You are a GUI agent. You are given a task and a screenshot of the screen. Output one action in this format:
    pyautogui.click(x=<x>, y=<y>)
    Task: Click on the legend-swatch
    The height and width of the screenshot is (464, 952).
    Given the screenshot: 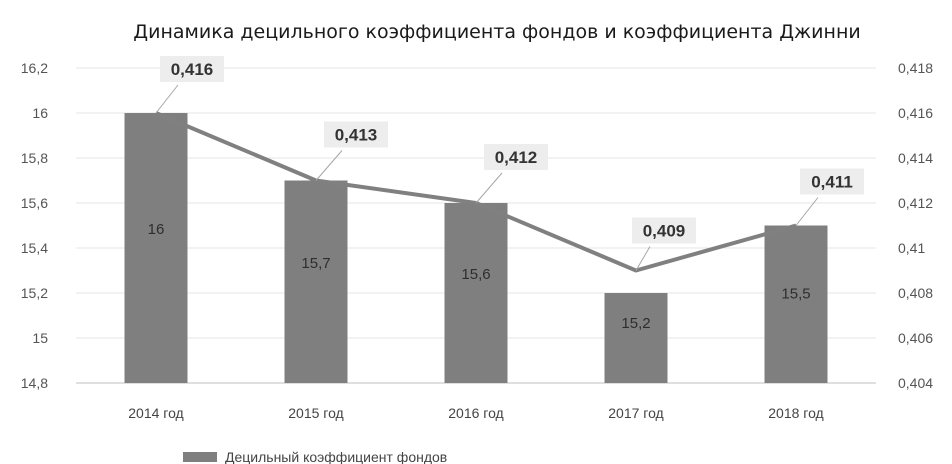 What is the action you would take?
    pyautogui.click(x=200, y=457)
    